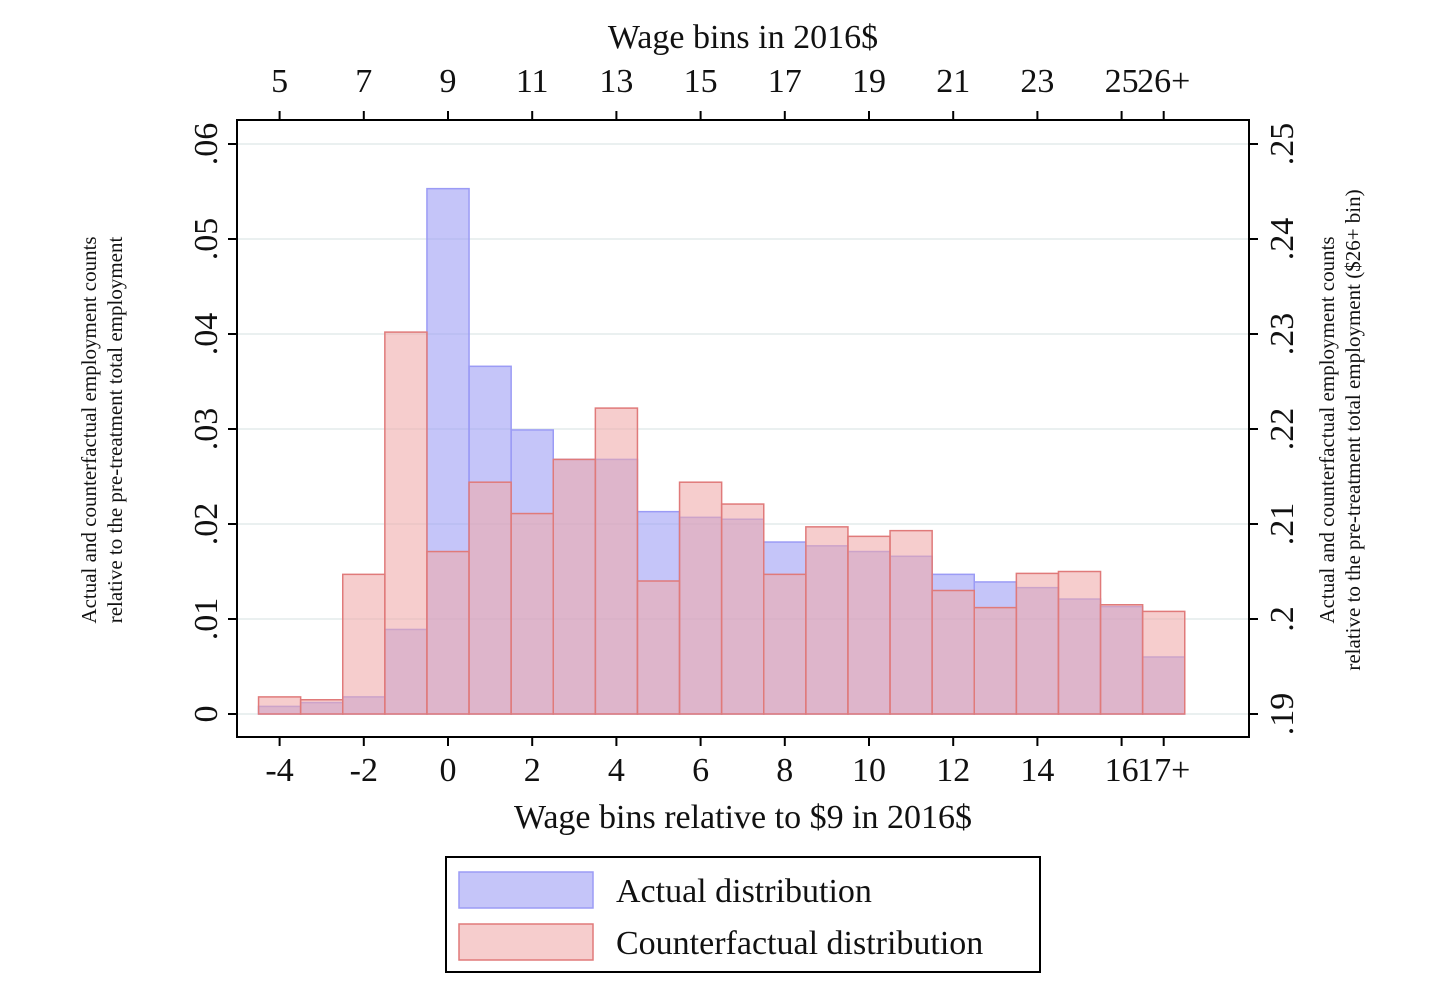  What do you see at coordinates (953, 770) in the screenshot?
I see `bottom-axis-tick-label: 12` at bounding box center [953, 770].